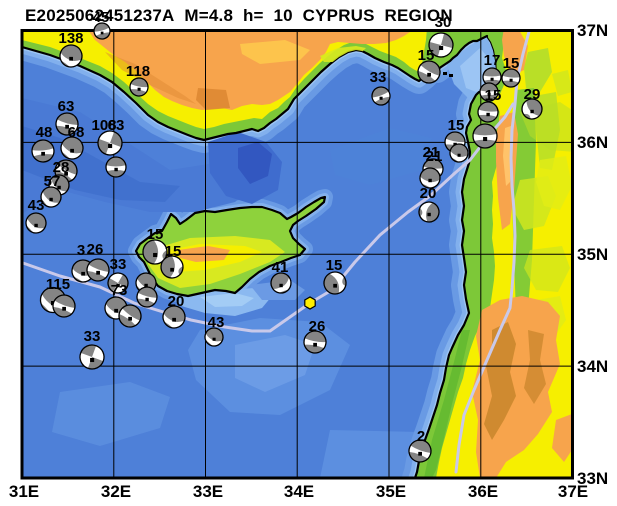 This screenshot has height=506, width=617. What do you see at coordinates (116, 491) in the screenshot?
I see `svg-text: 32E` at bounding box center [116, 491].